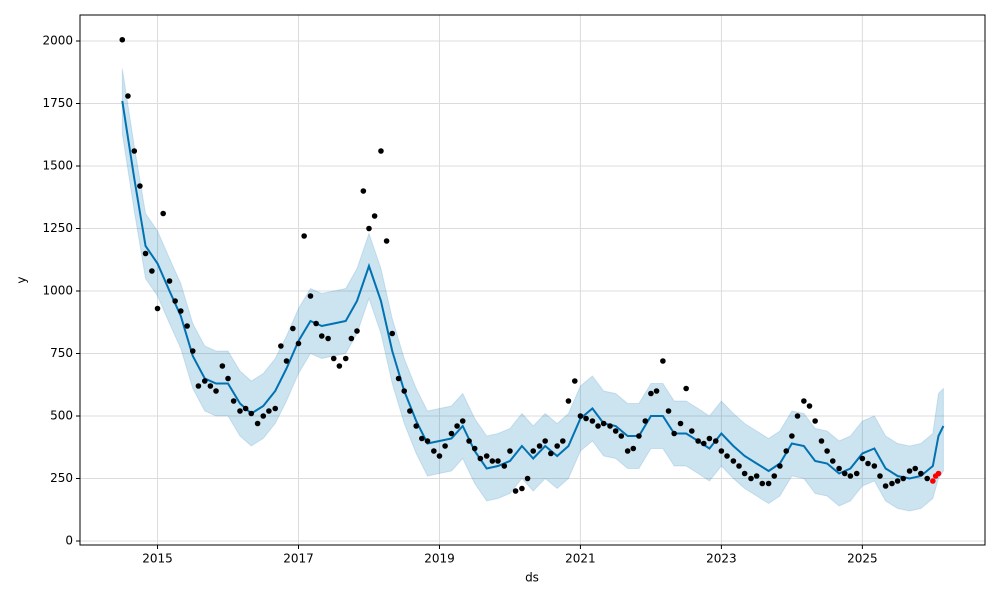 This screenshot has width=1000, height=600. What do you see at coordinates (69, 541) in the screenshot?
I see `y-tick-label: 0` at bounding box center [69, 541].